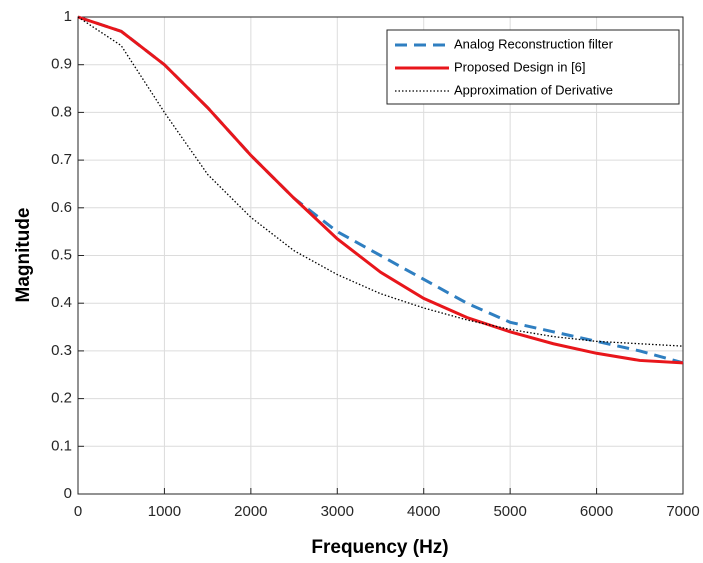 The height and width of the screenshot is (563, 703). I want to click on y-axis-label: Magnitude, so click(23, 255).